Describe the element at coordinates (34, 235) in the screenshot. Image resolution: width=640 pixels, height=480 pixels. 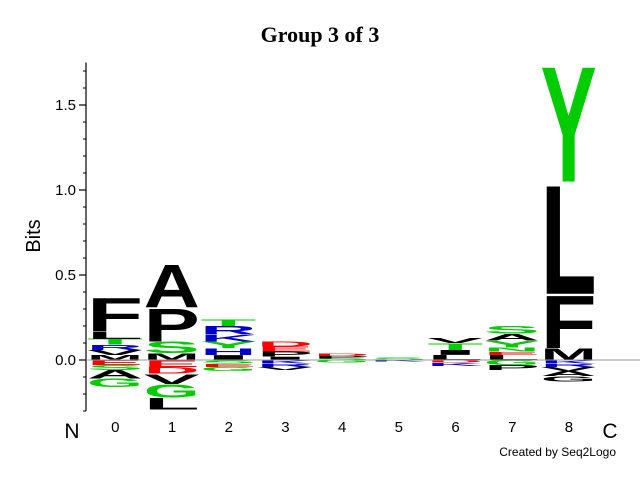
I see `y-axis-label: Bits` at that location.